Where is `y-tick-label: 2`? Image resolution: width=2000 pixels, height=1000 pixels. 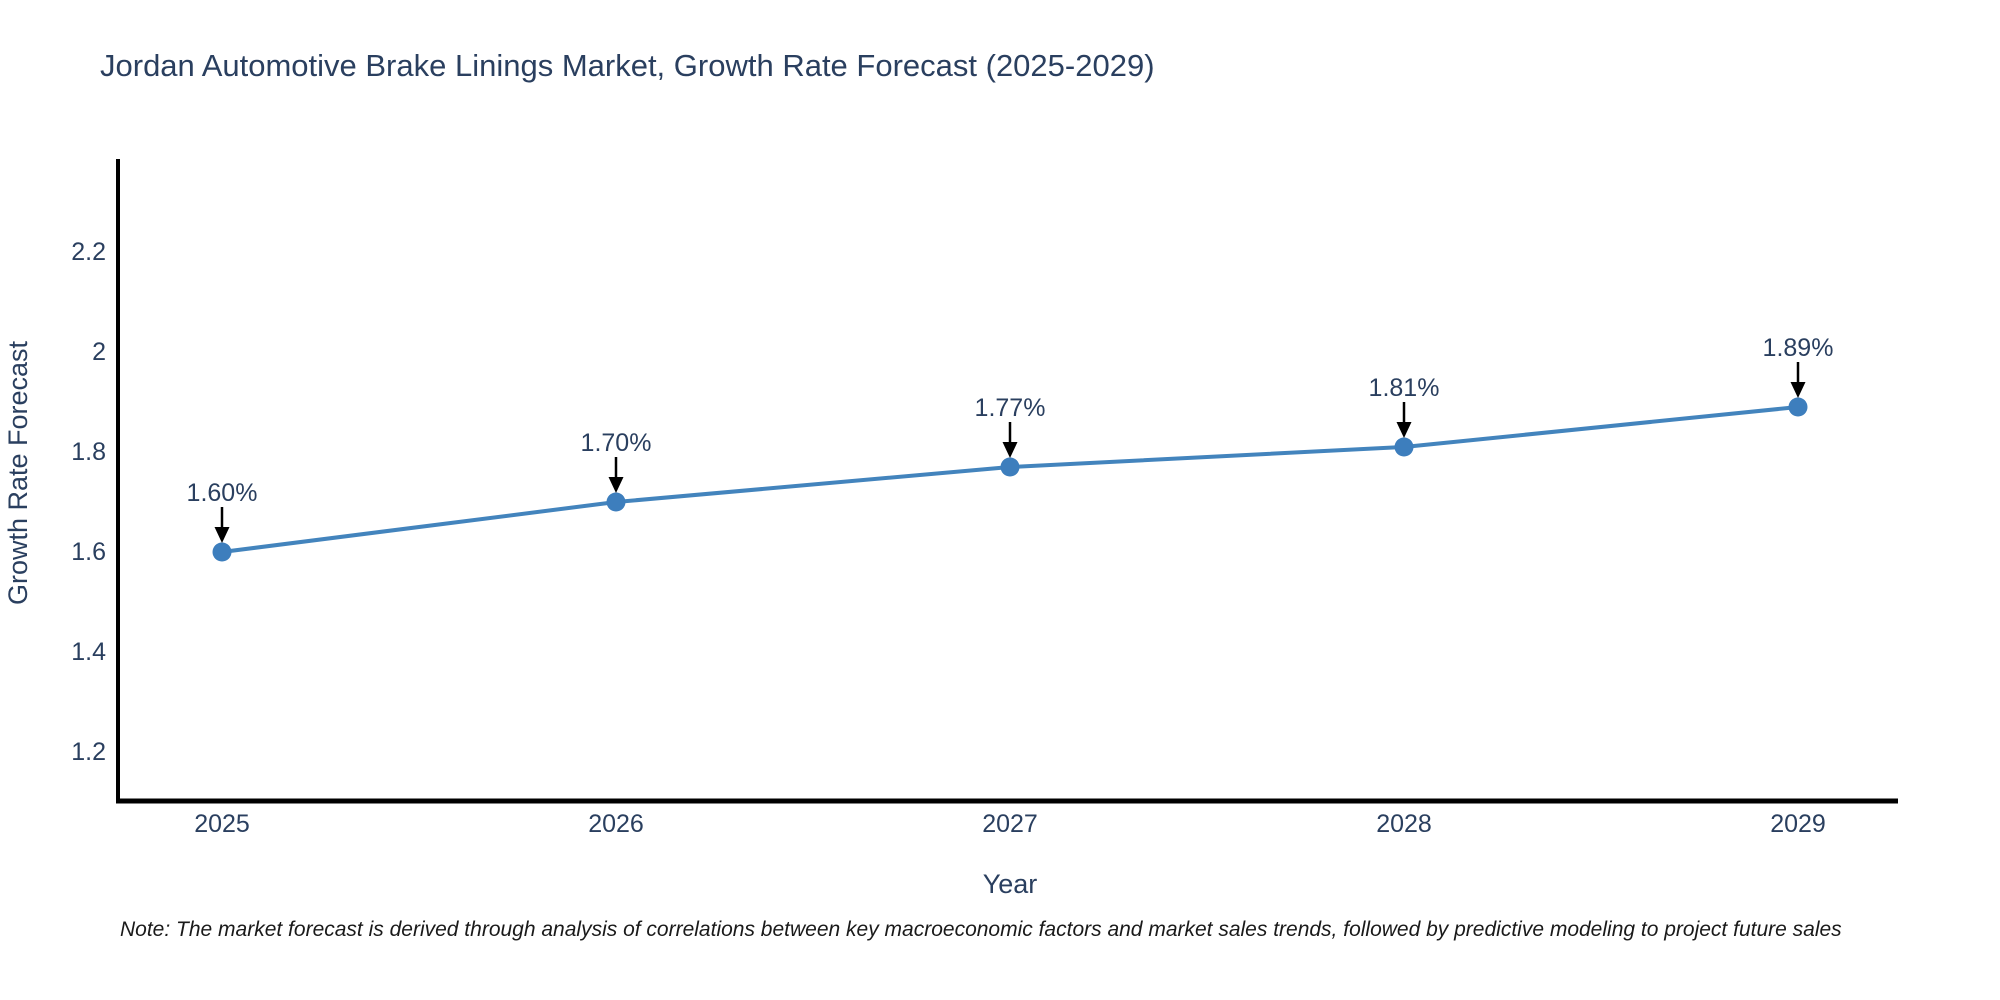 y-tick-label: 2 is located at coordinates (99, 352).